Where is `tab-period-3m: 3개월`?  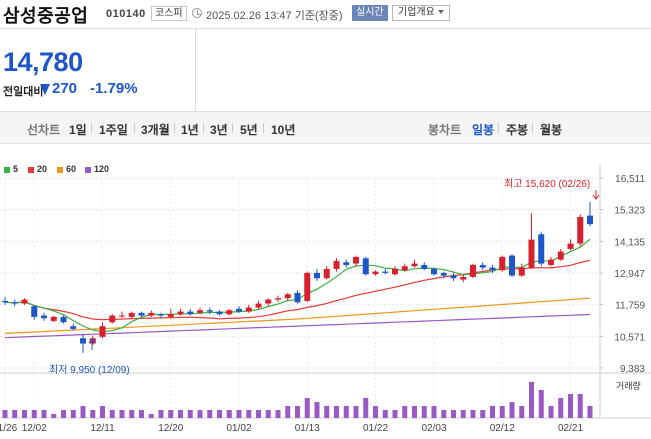
tab-period-3m: 3개월 is located at coordinates (155, 130).